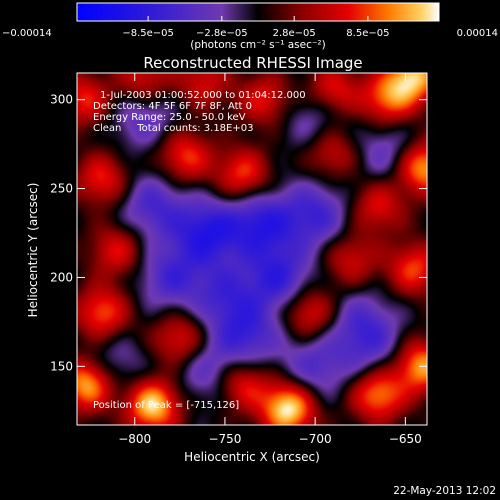 The image size is (500, 500). What do you see at coordinates (61, 366) in the screenshot?
I see `y-tick-label: 150` at bounding box center [61, 366].